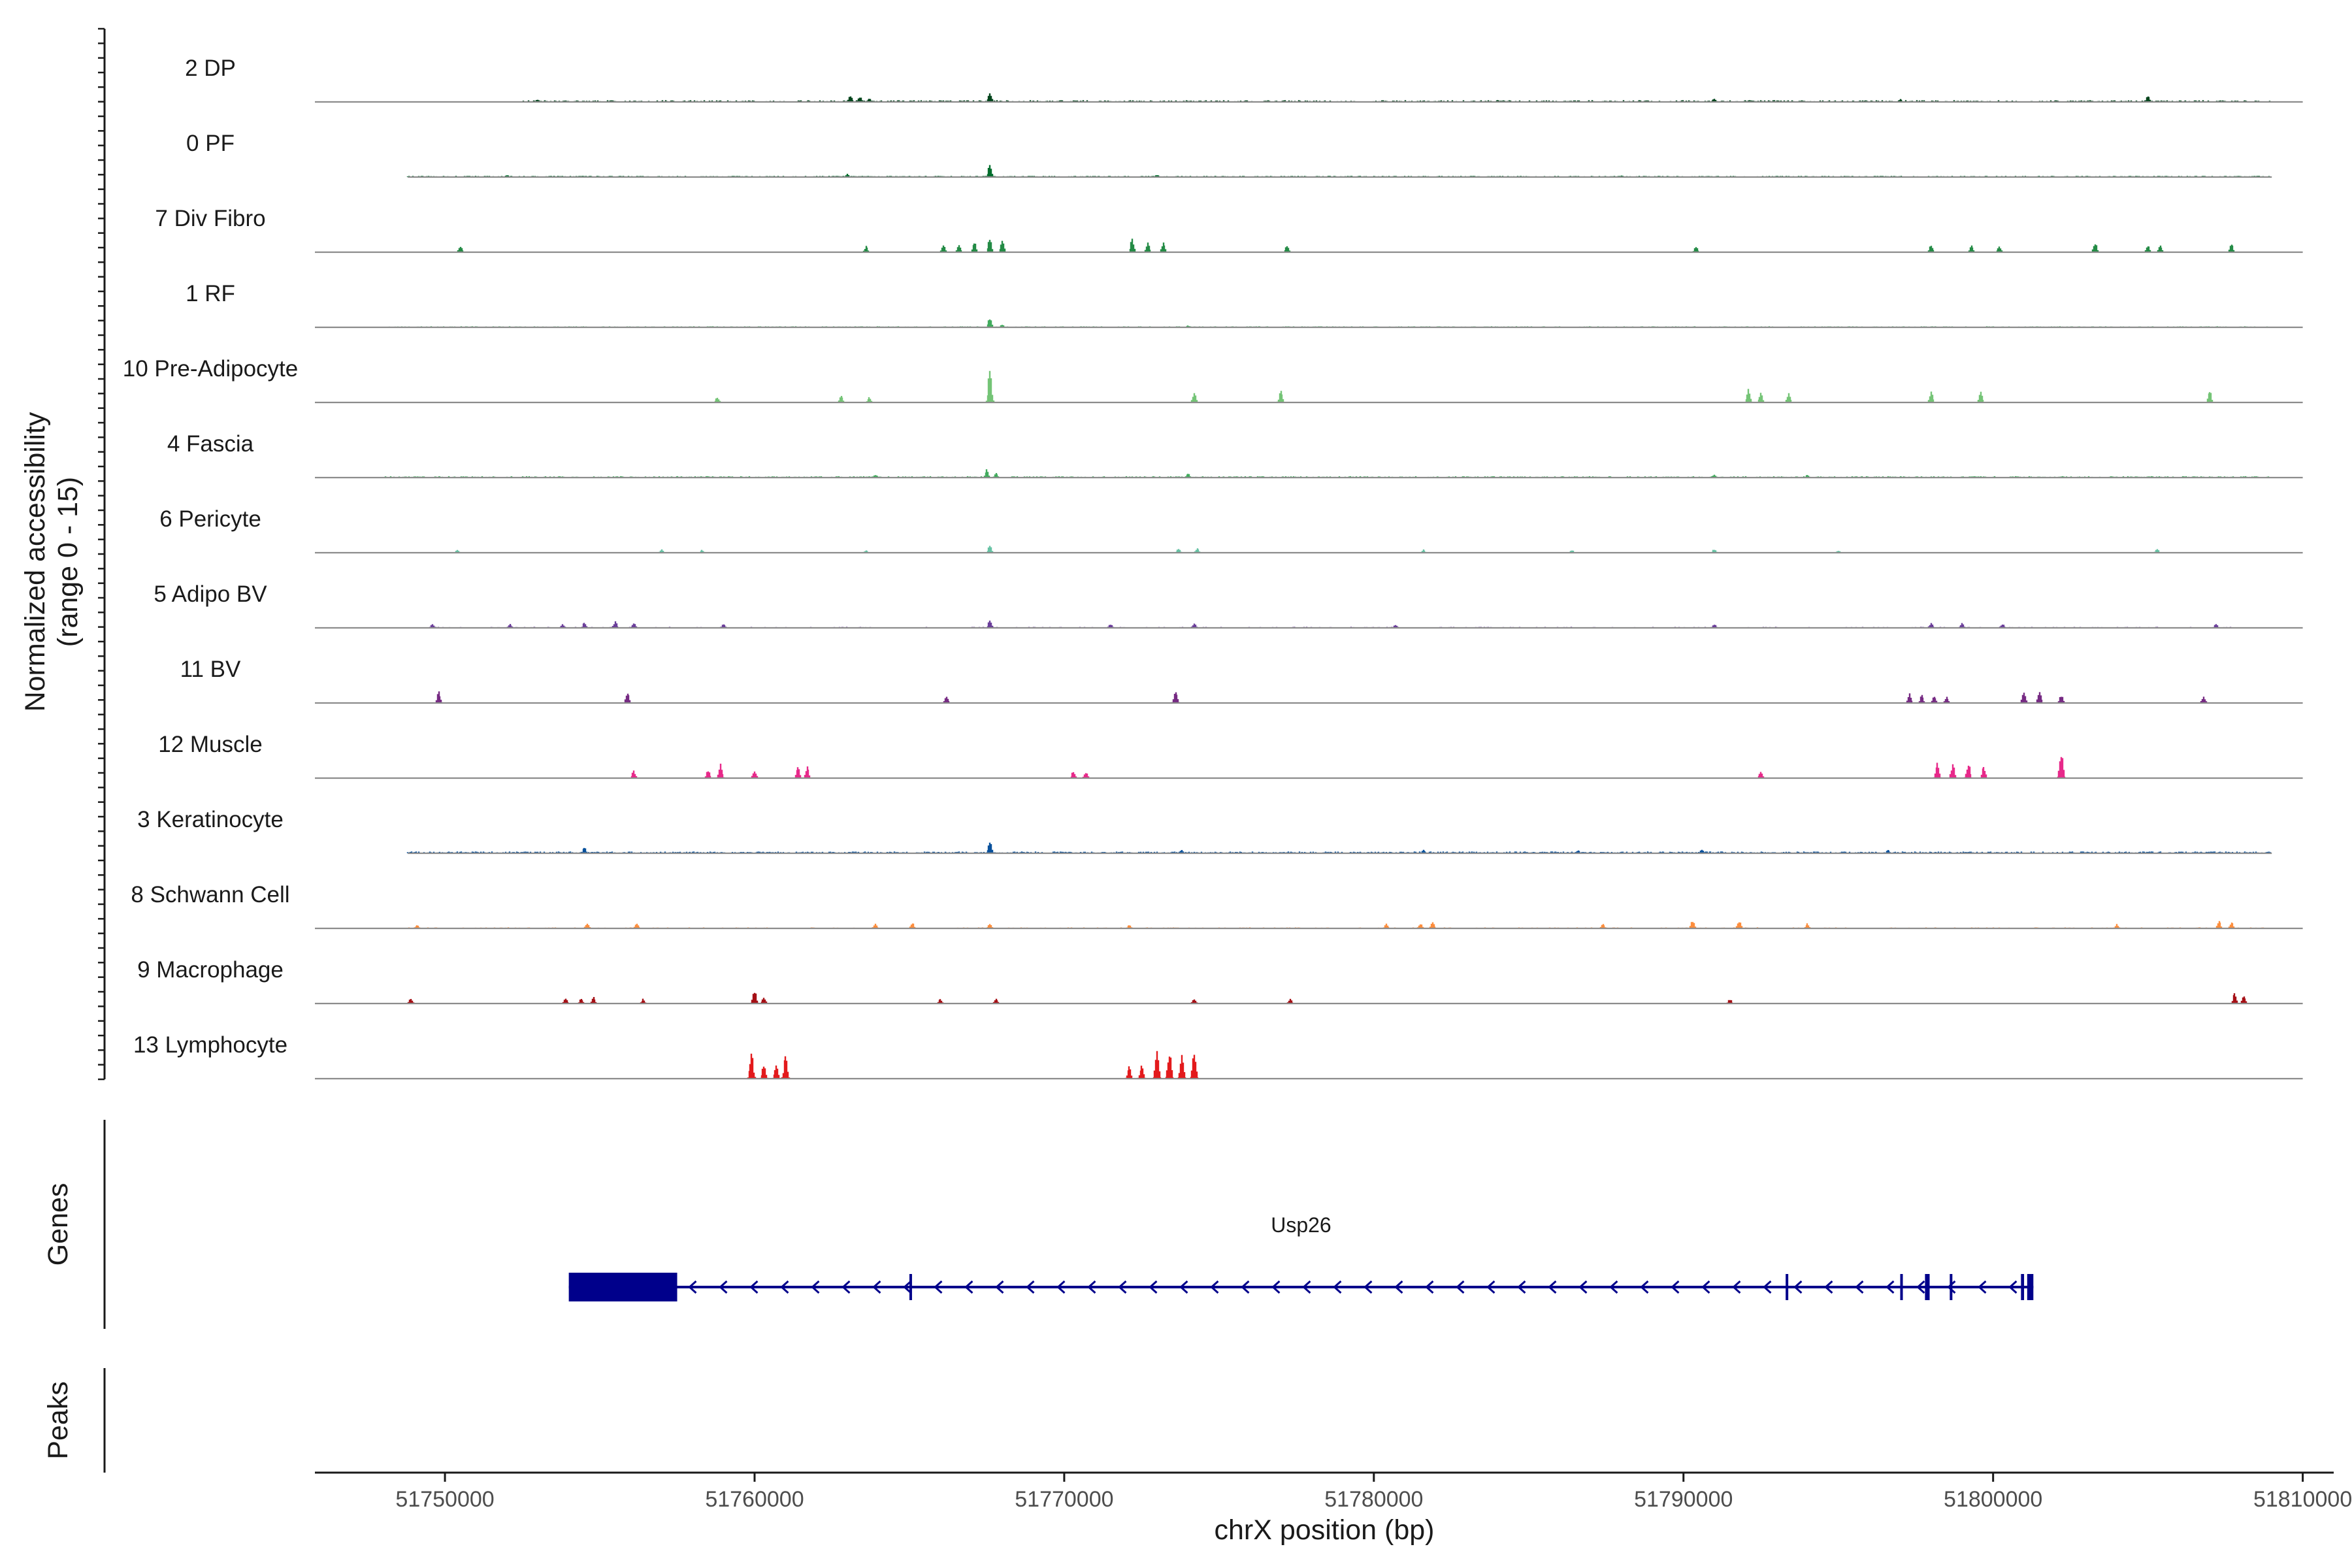 The width and height of the screenshot is (2352, 1568). Describe the element at coordinates (444, 1499) in the screenshot. I see `x-axis-tick-label: 51750000` at that location.